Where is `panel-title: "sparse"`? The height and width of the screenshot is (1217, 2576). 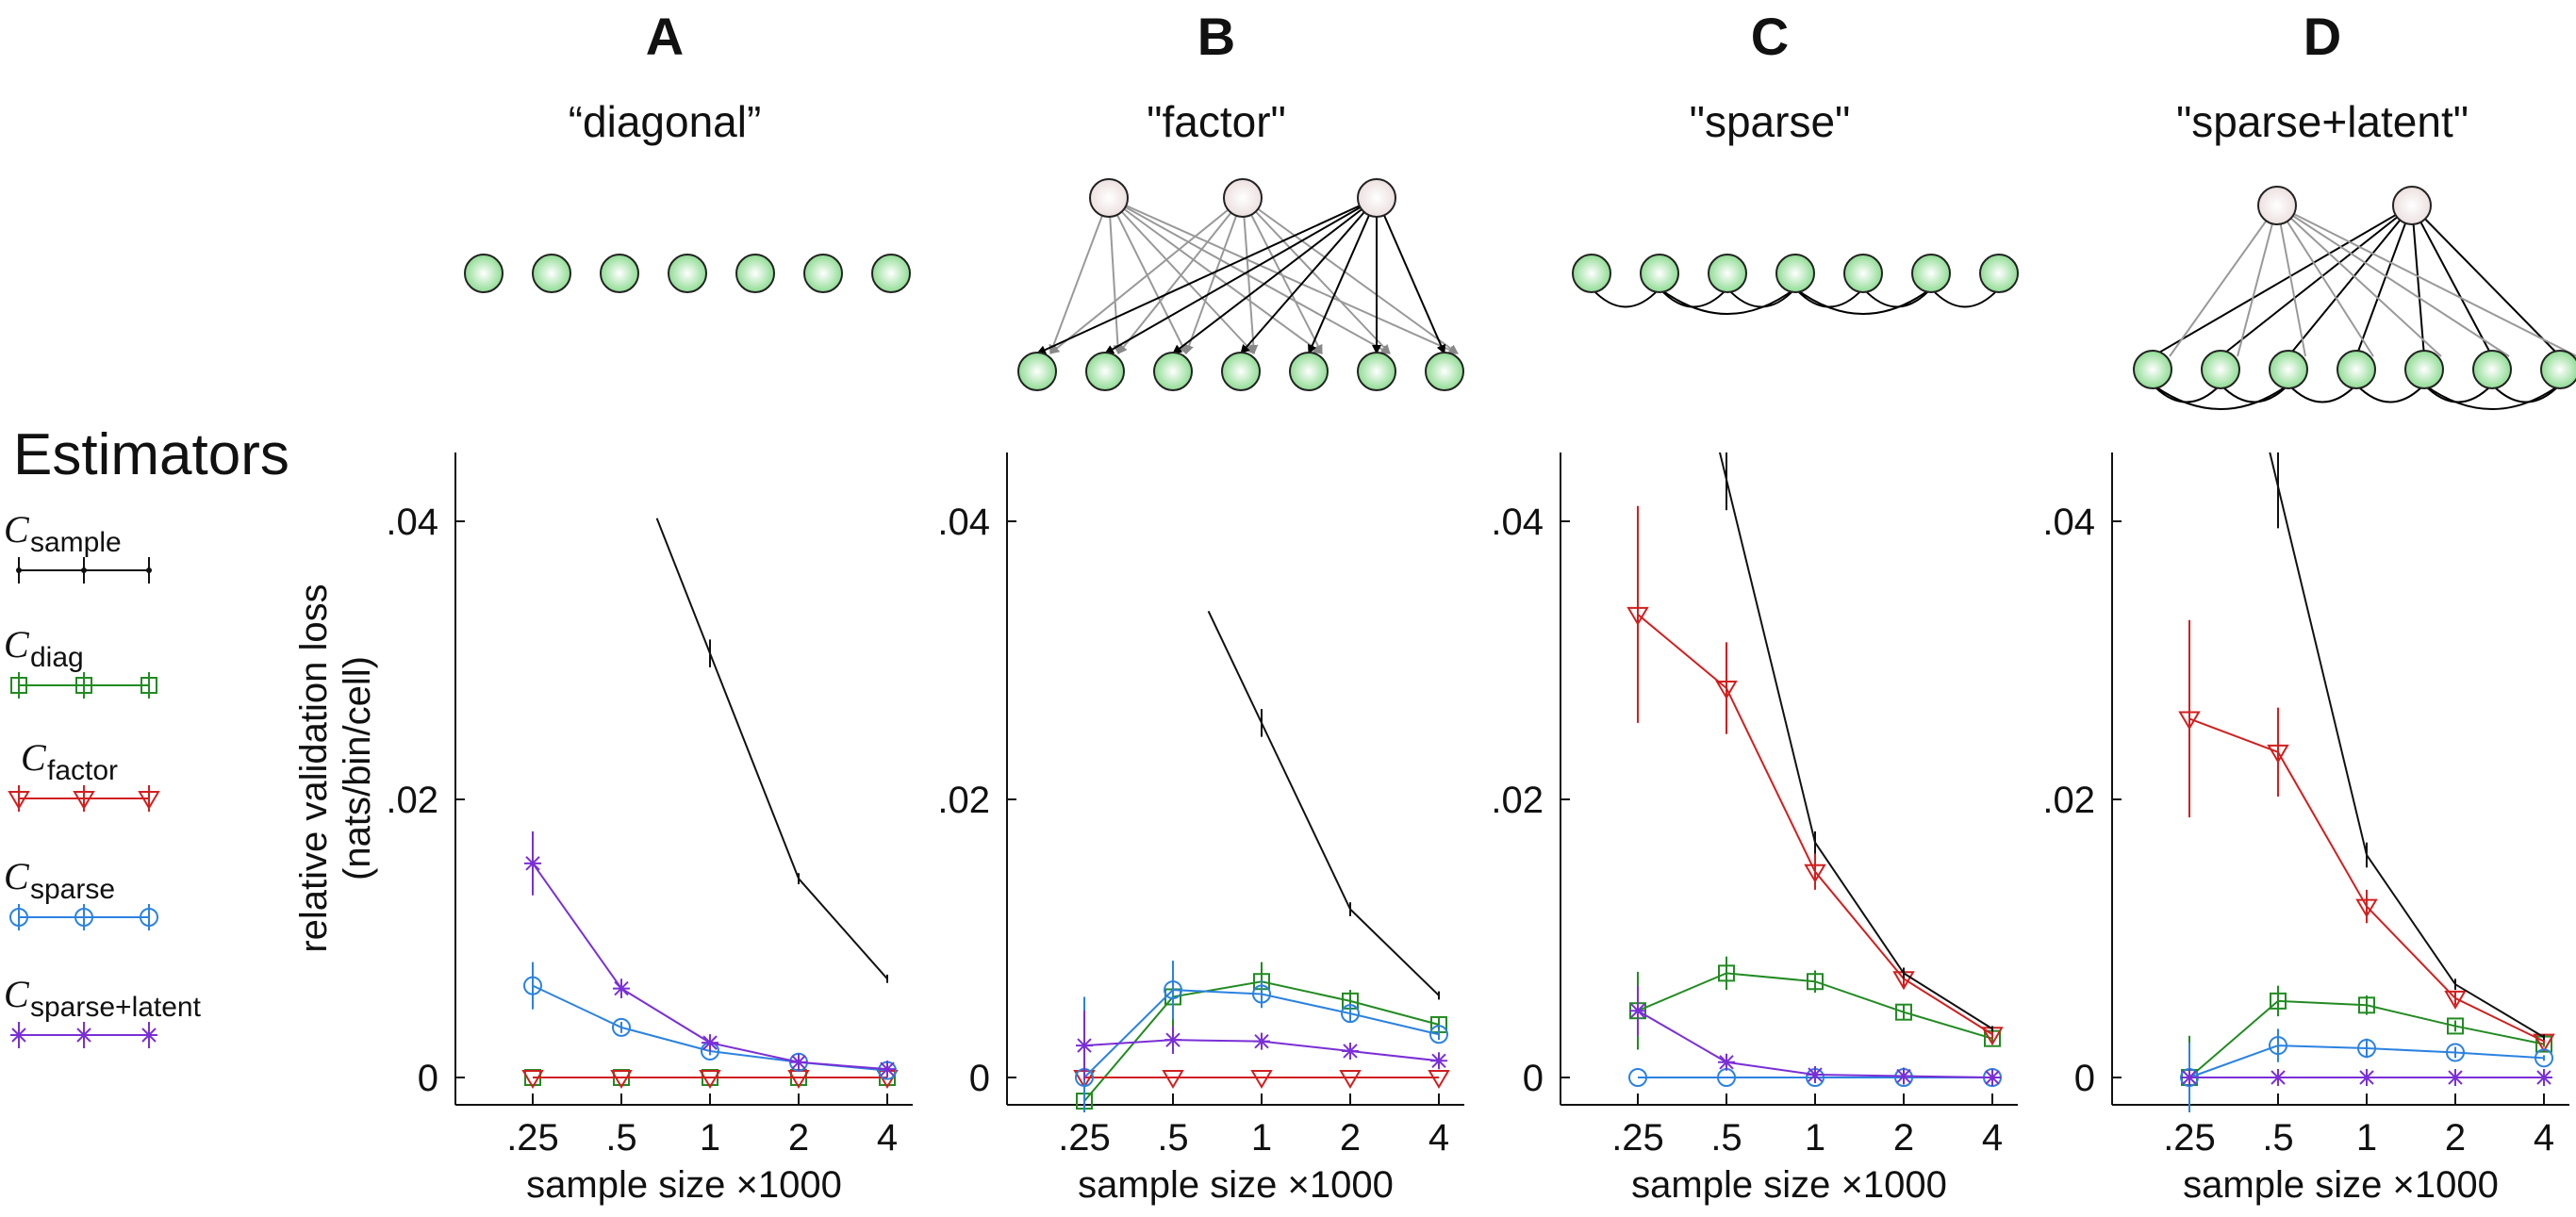
panel-title: "sparse" is located at coordinates (1770, 121).